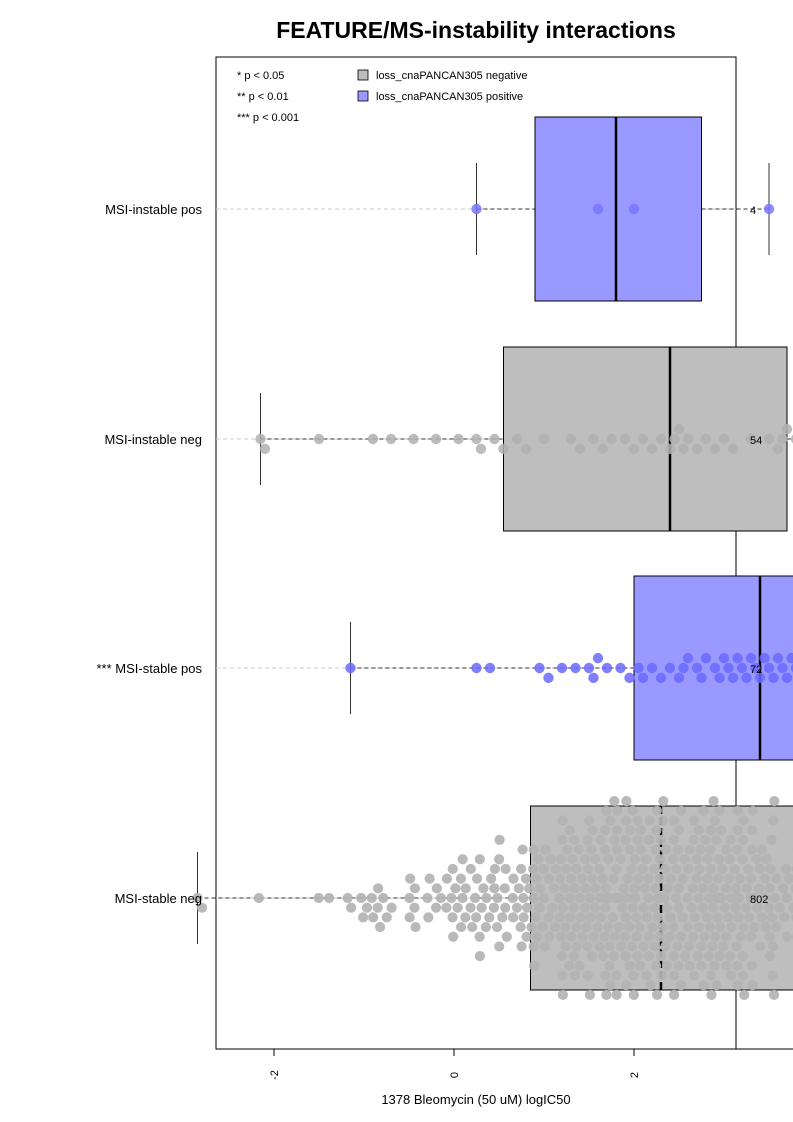 The image size is (793, 1122). I want to click on legend-label: loss_cnaPANCAN305 positive, so click(449, 97).